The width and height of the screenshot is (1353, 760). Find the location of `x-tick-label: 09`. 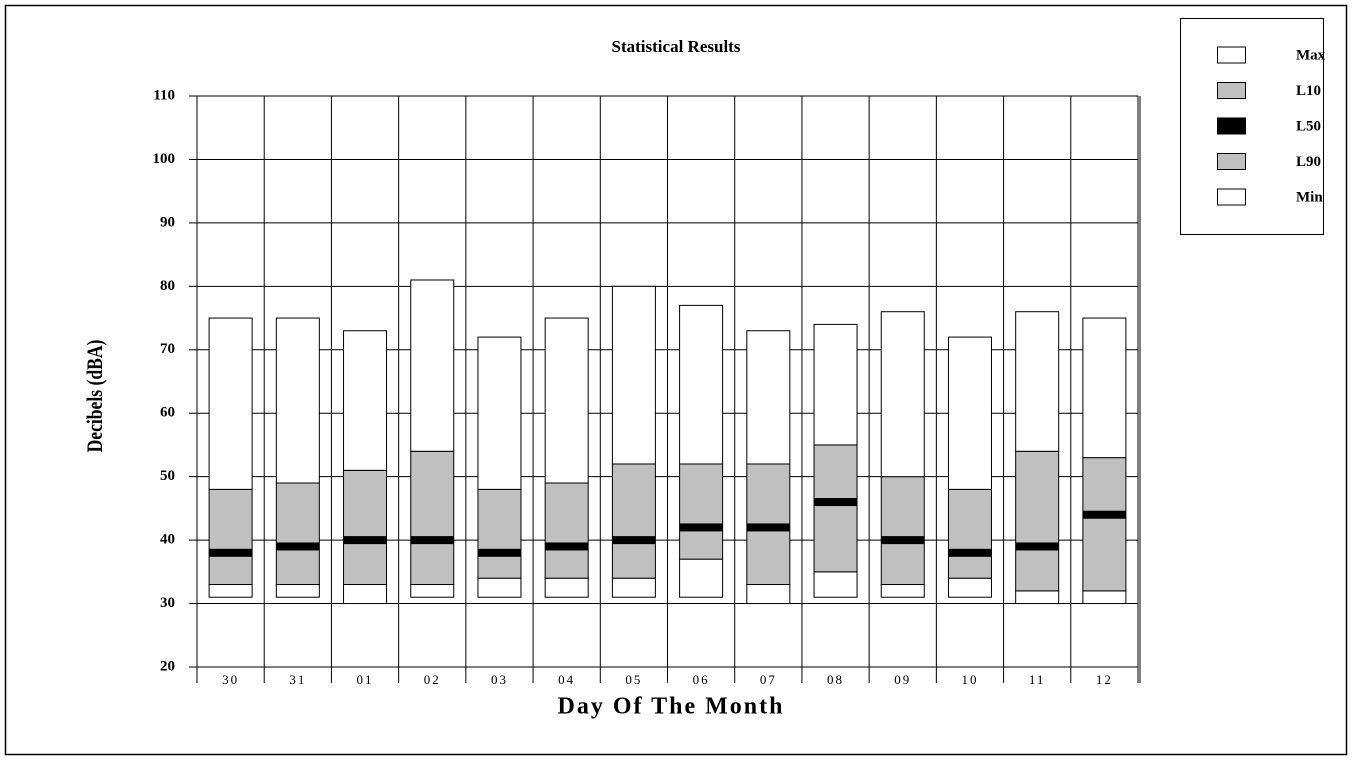

x-tick-label: 09 is located at coordinates (902, 679).